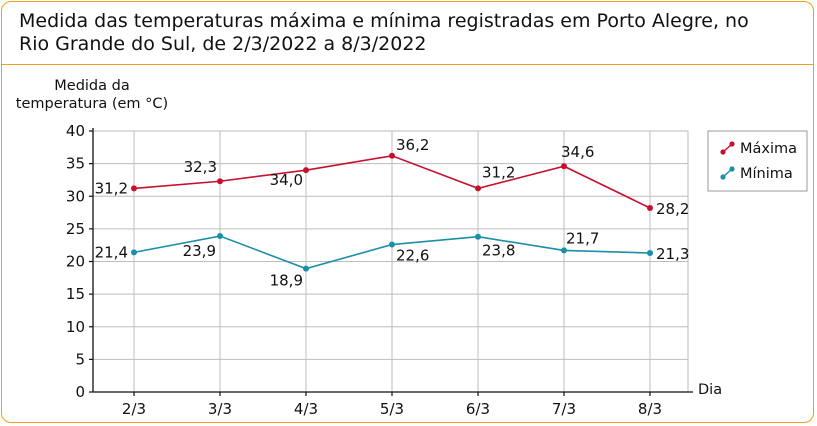 Image resolution: width=817 pixels, height=426 pixels. What do you see at coordinates (75, 294) in the screenshot?
I see `y-tick-label-3: 15` at bounding box center [75, 294].